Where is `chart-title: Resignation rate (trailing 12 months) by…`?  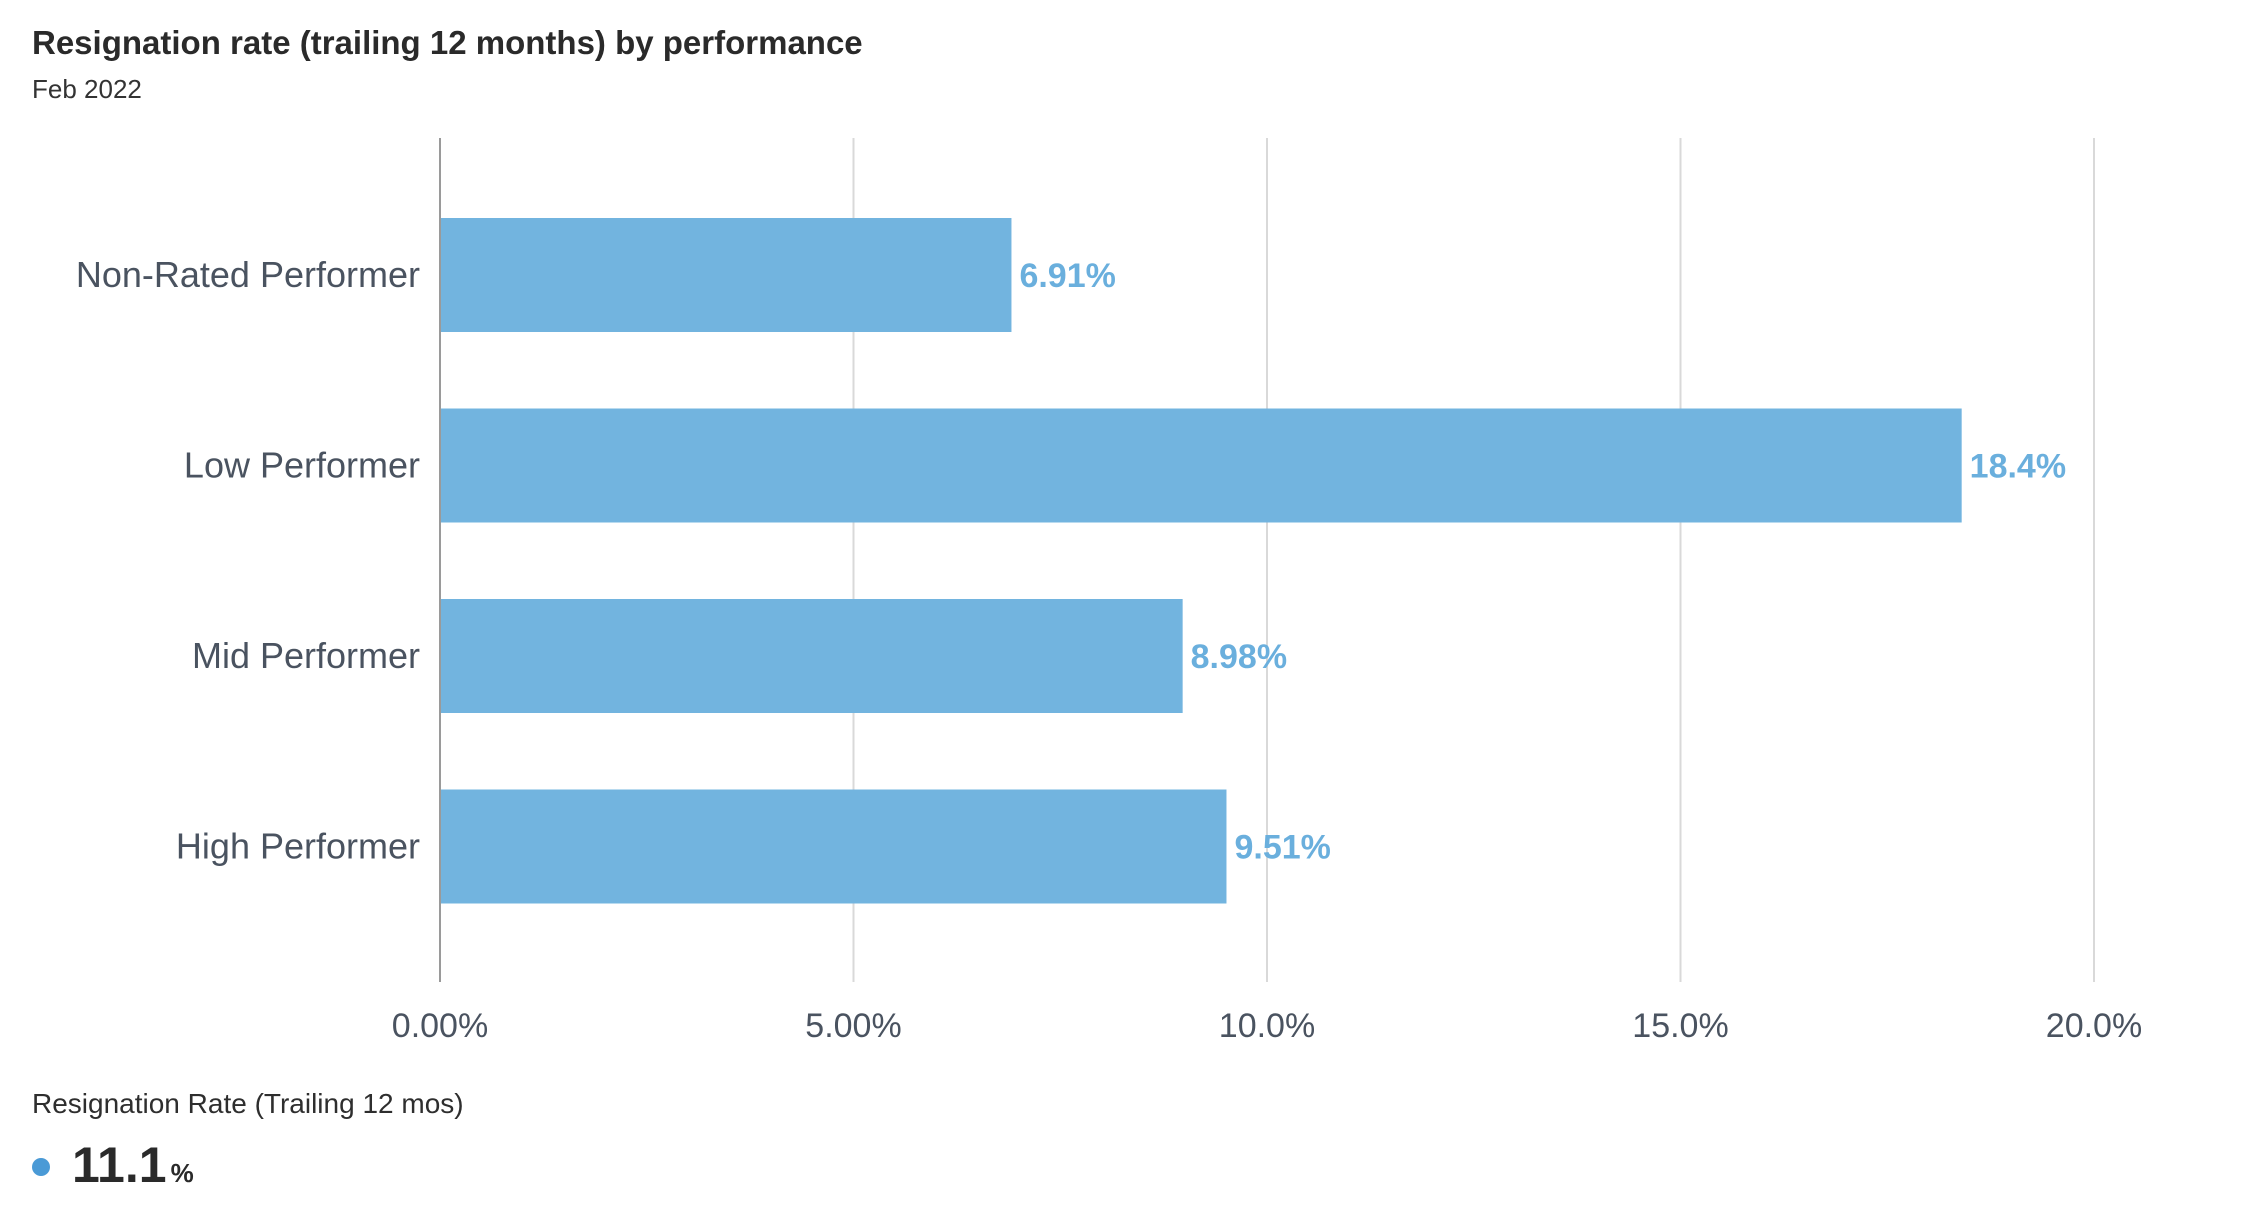 chart-title: Resignation rate (trailing 12 months) by… is located at coordinates (447, 42).